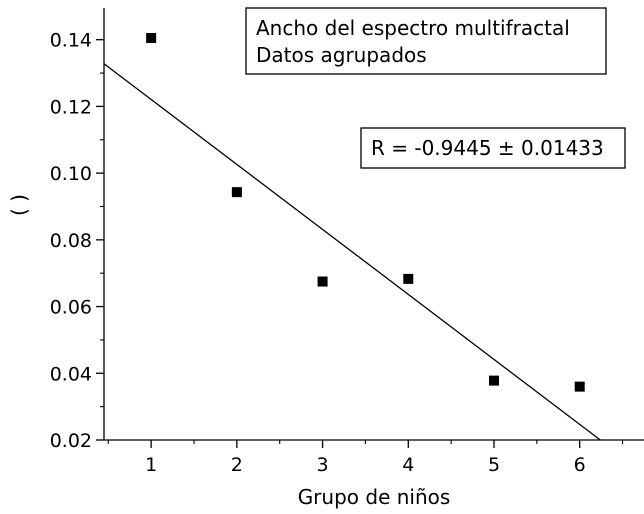 This screenshot has width=644, height=514. What do you see at coordinates (19, 205) in the screenshot?
I see `y-axis-title: ( )` at bounding box center [19, 205].